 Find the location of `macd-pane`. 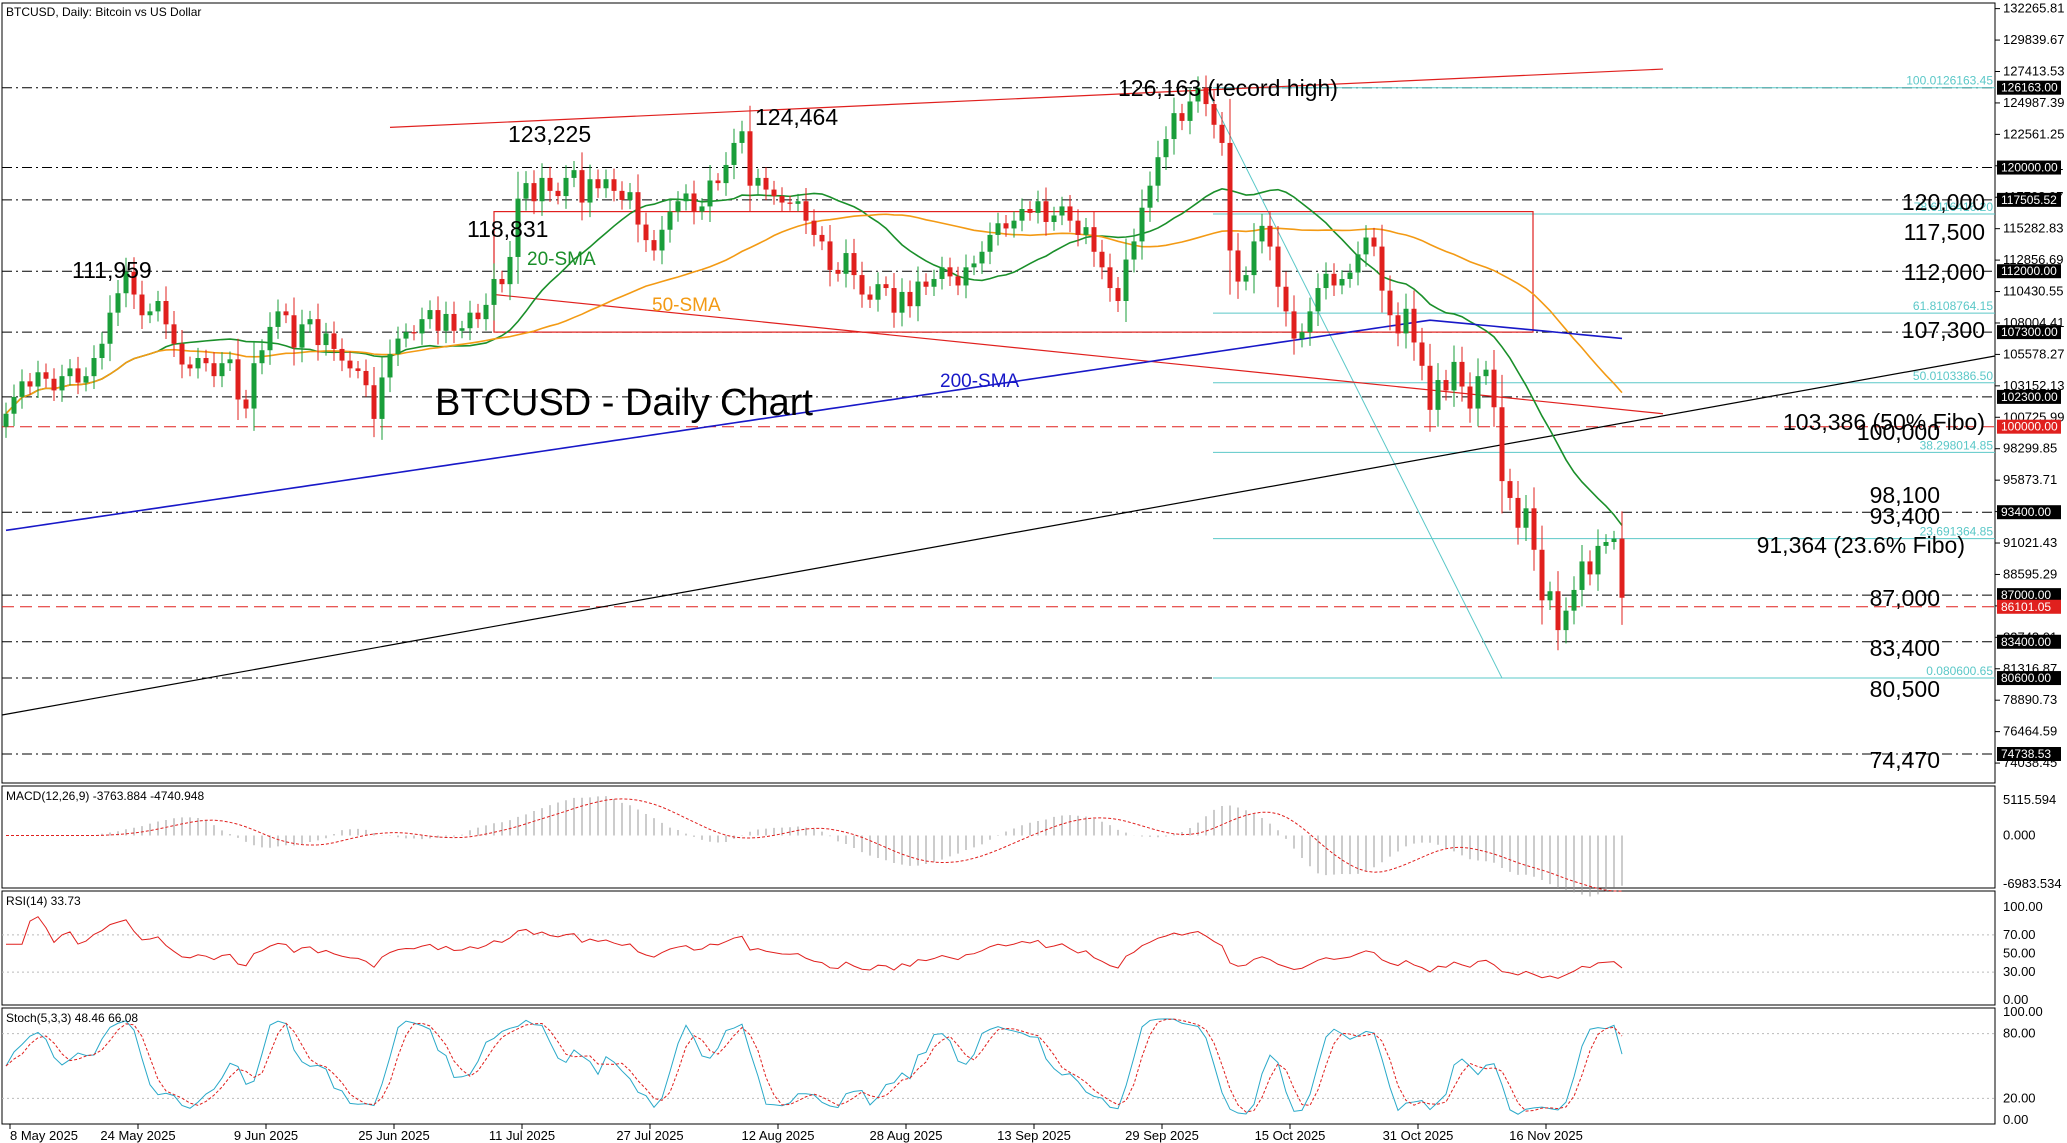

macd-pane is located at coordinates (998, 837).